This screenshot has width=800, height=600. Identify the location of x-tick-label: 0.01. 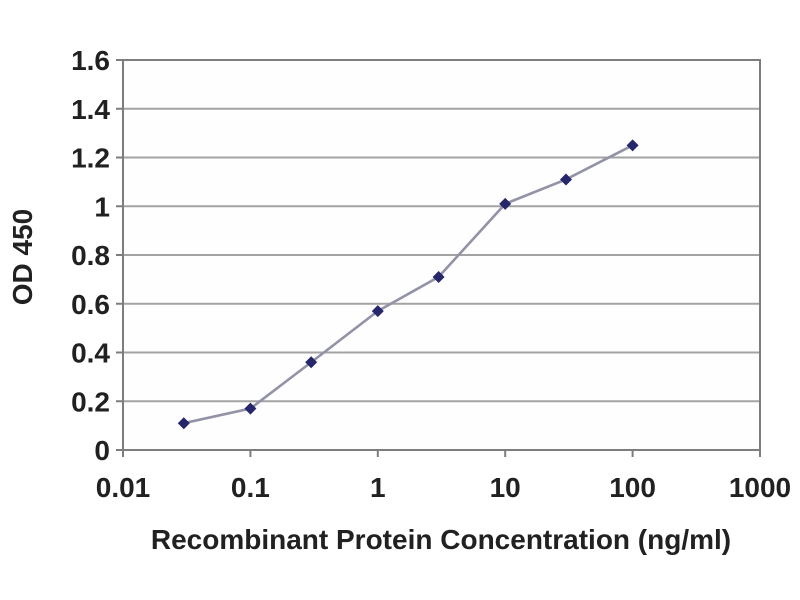
(123, 487).